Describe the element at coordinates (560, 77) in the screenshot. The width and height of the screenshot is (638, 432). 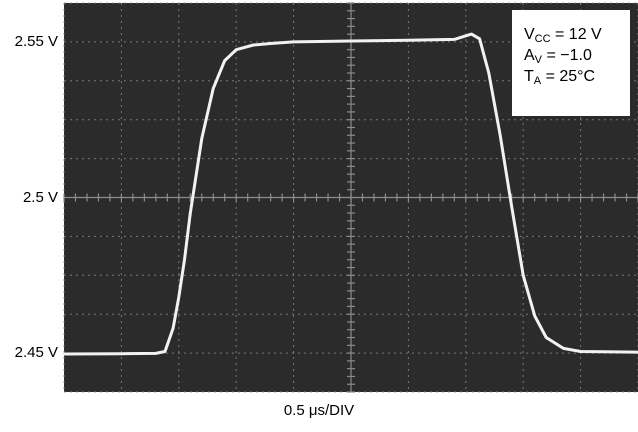
I see `condition-temp: TA = 25°C` at that location.